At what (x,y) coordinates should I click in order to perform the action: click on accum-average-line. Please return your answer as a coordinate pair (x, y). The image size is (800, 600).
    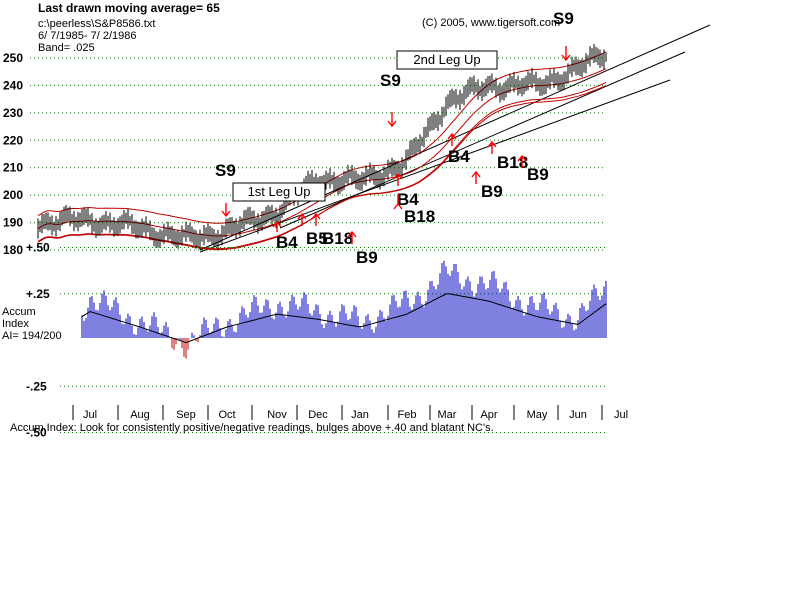
    Looking at the image, I should click on (344, 318).